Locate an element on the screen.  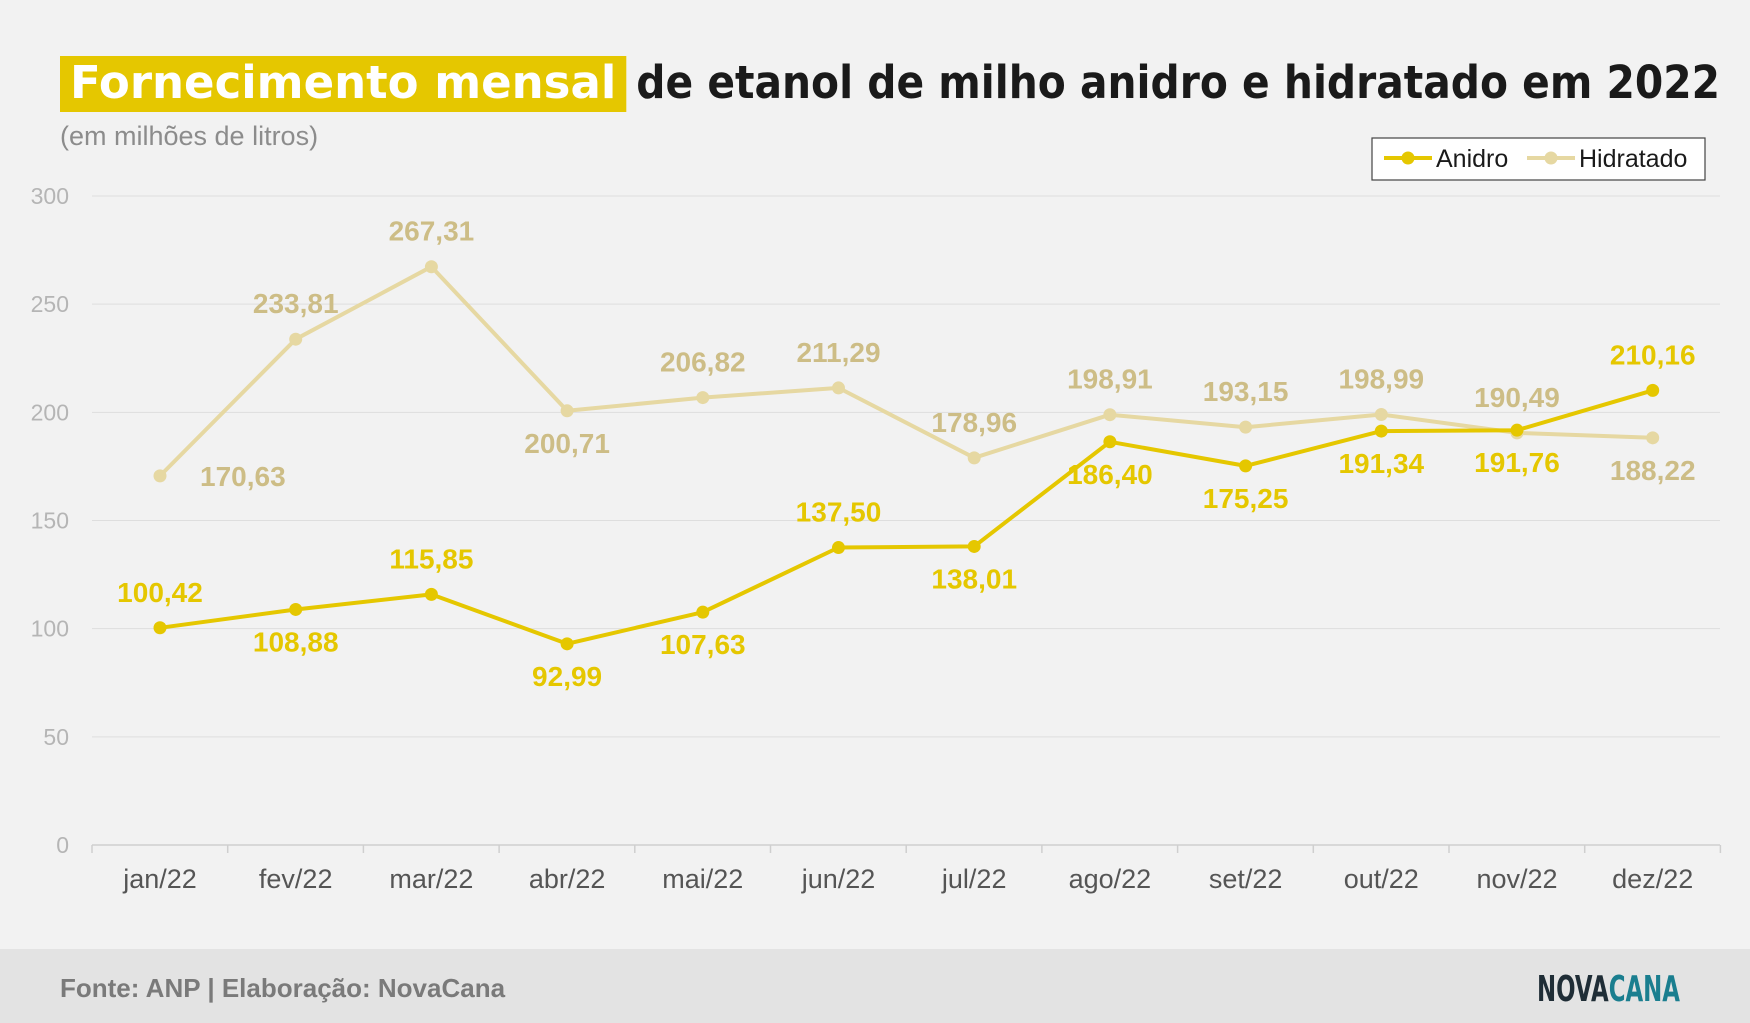
hidratado-data-label: 198,91 is located at coordinates (1110, 379).